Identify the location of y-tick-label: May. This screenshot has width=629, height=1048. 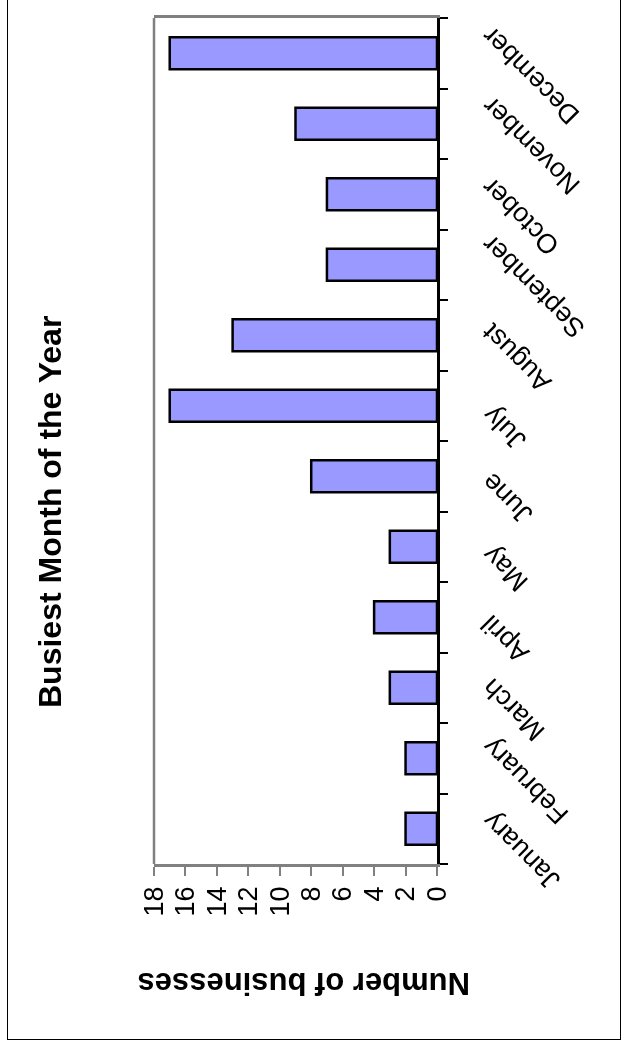
(505, 568).